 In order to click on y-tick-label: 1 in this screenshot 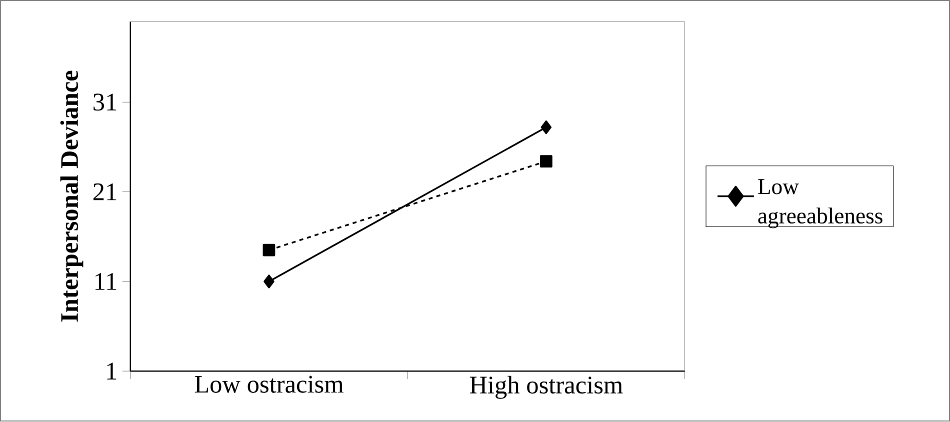, I will do `click(111, 371)`.